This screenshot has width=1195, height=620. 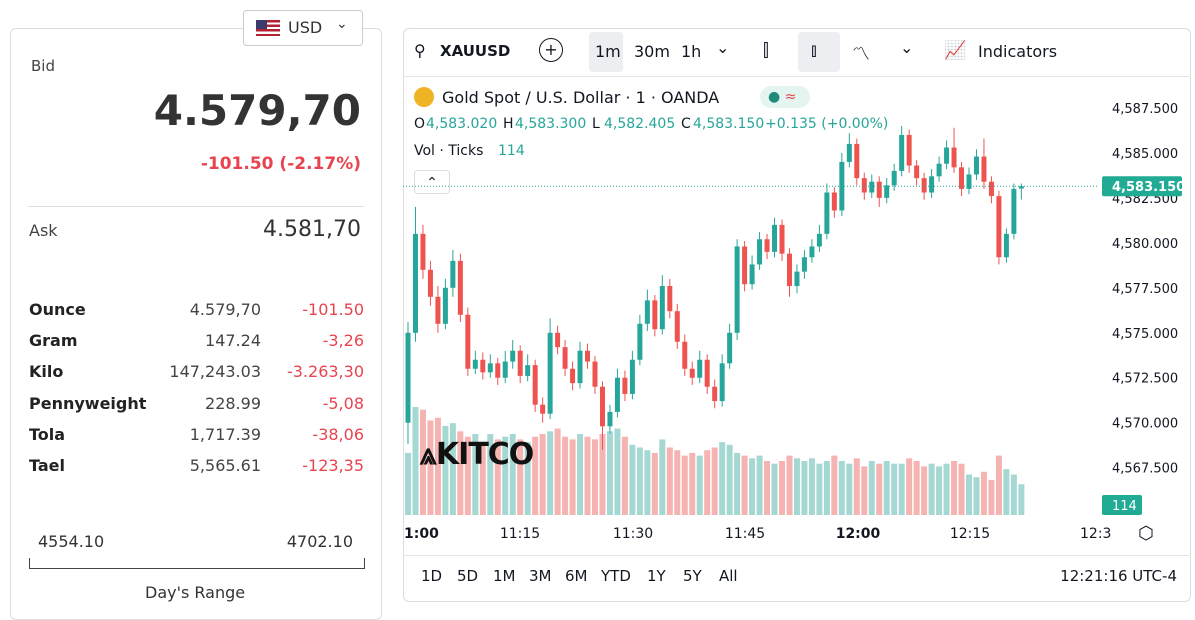 I want to click on range-button: 1Y, so click(x=656, y=576).